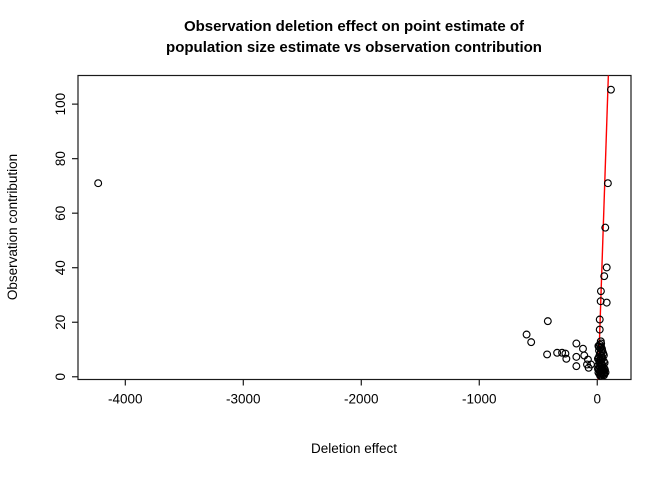  I want to click on y-tick-label: 20, so click(60, 322).